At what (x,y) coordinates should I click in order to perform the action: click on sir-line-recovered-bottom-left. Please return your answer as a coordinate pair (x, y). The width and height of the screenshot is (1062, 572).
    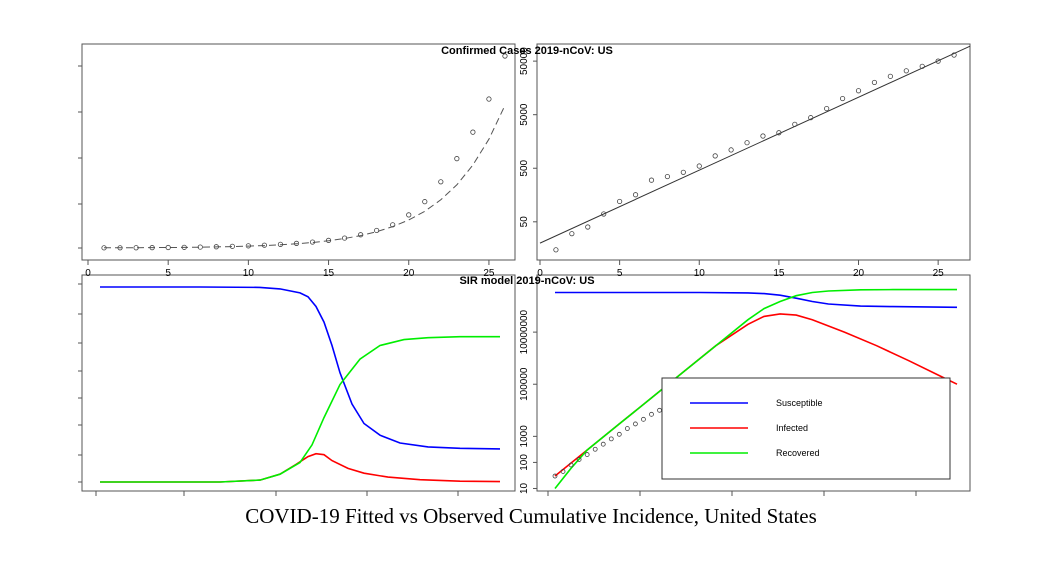
    Looking at the image, I should click on (300, 409).